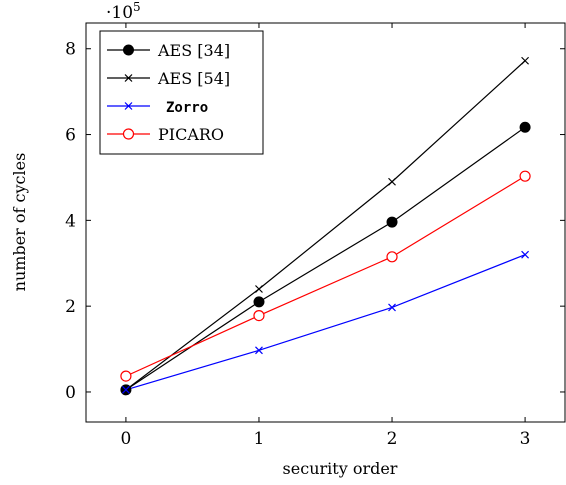 This screenshot has height=485, width=566. What do you see at coordinates (193, 50) in the screenshot?
I see `legend-label-0: AES [34]` at bounding box center [193, 50].